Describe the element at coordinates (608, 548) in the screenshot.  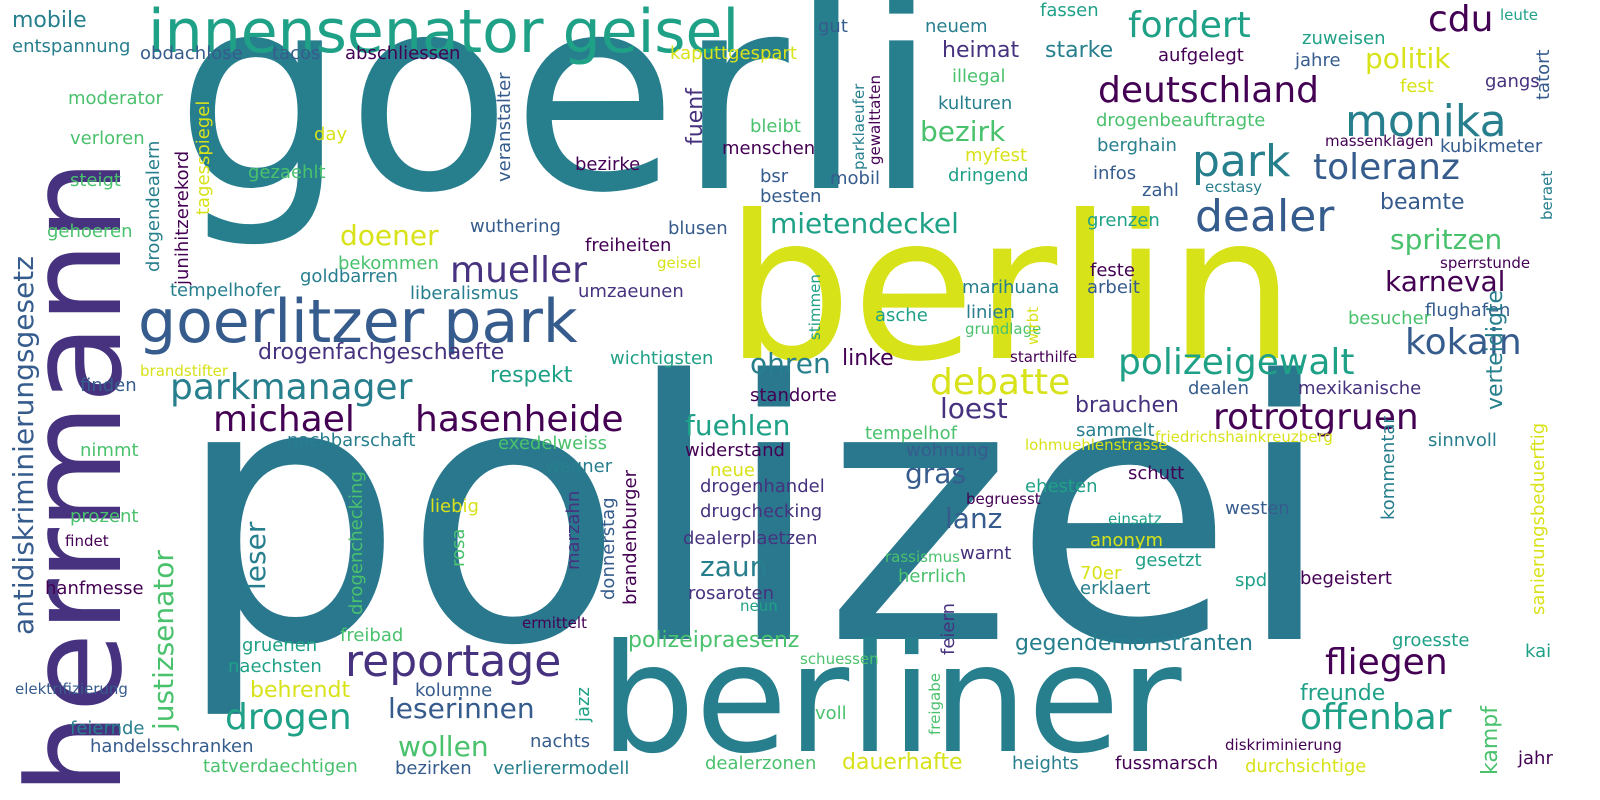
I see `word-donnerstag: donnerstag` at that location.